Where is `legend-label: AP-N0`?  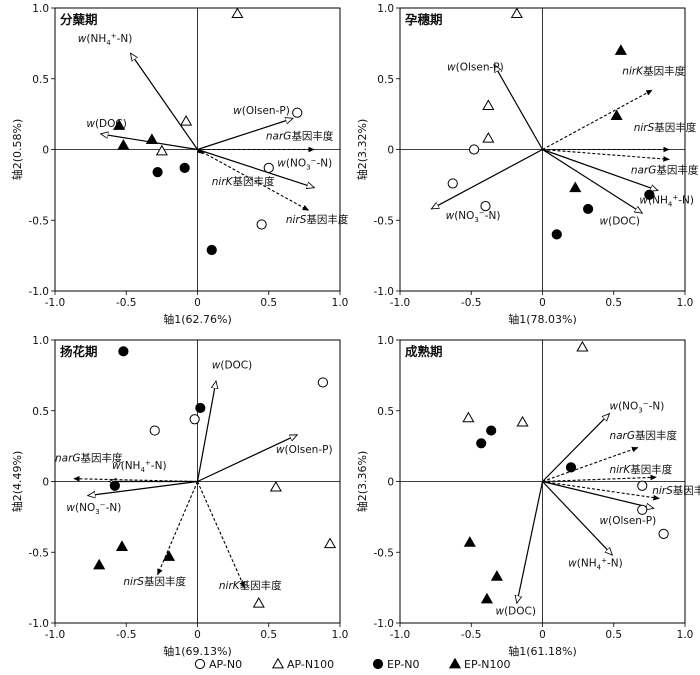 legend-label: AP-N0 is located at coordinates (225, 664).